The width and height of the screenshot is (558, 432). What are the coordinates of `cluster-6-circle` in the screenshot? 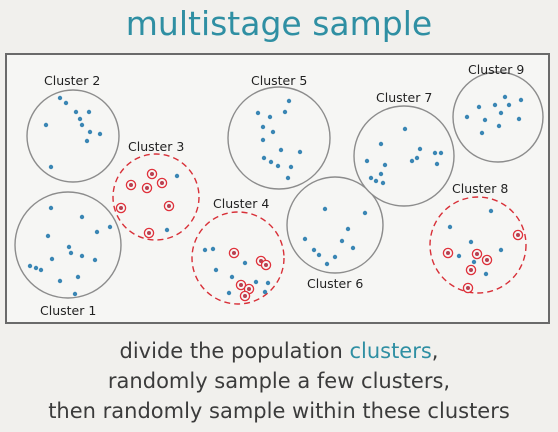 It's located at (335, 225).